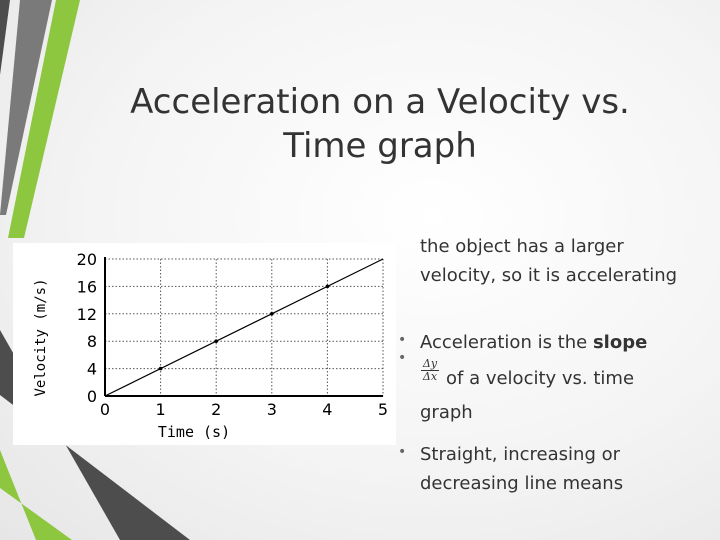  What do you see at coordinates (87, 286) in the screenshot?
I see `y-tick-label: 16` at bounding box center [87, 286].